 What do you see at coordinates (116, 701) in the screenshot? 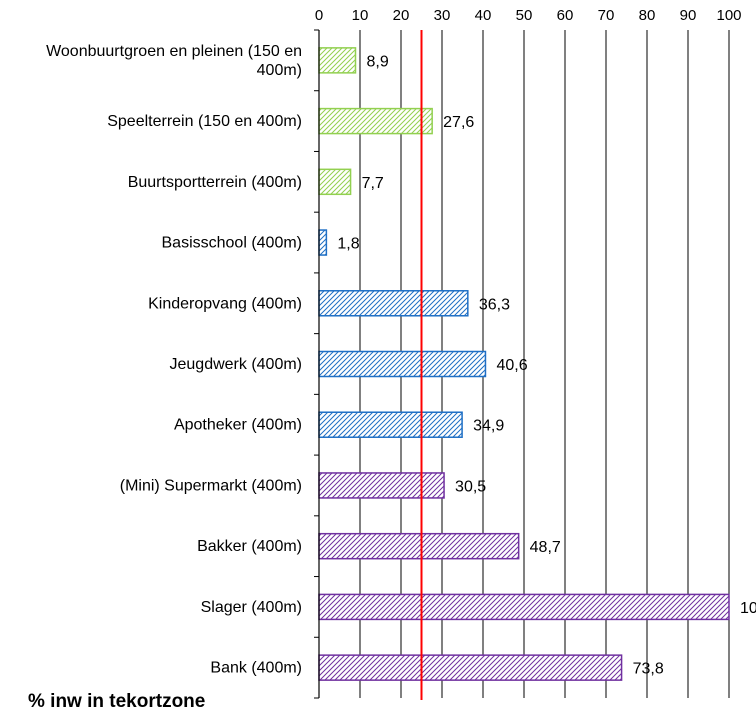
I see `footnote: % inw in tekortzone` at bounding box center [116, 701].